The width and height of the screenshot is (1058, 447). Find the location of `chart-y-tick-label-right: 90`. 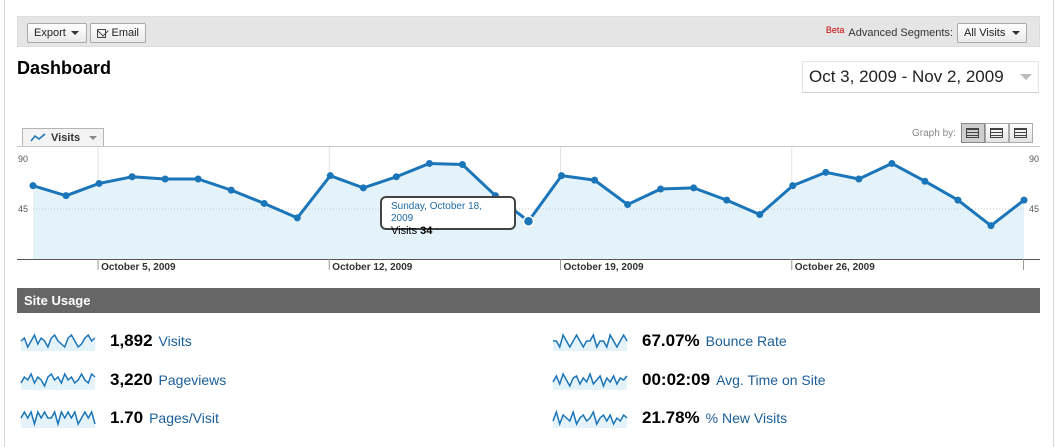

chart-y-tick-label-right: 90 is located at coordinates (1034, 159).